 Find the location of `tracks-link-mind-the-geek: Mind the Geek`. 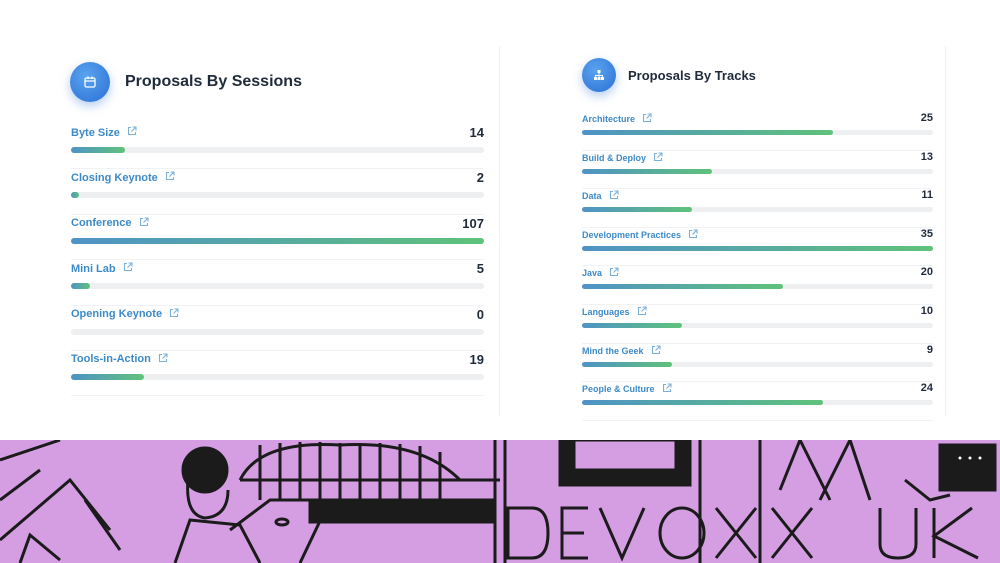

tracks-link-mind-the-geek: Mind the Geek is located at coordinates (621, 351).